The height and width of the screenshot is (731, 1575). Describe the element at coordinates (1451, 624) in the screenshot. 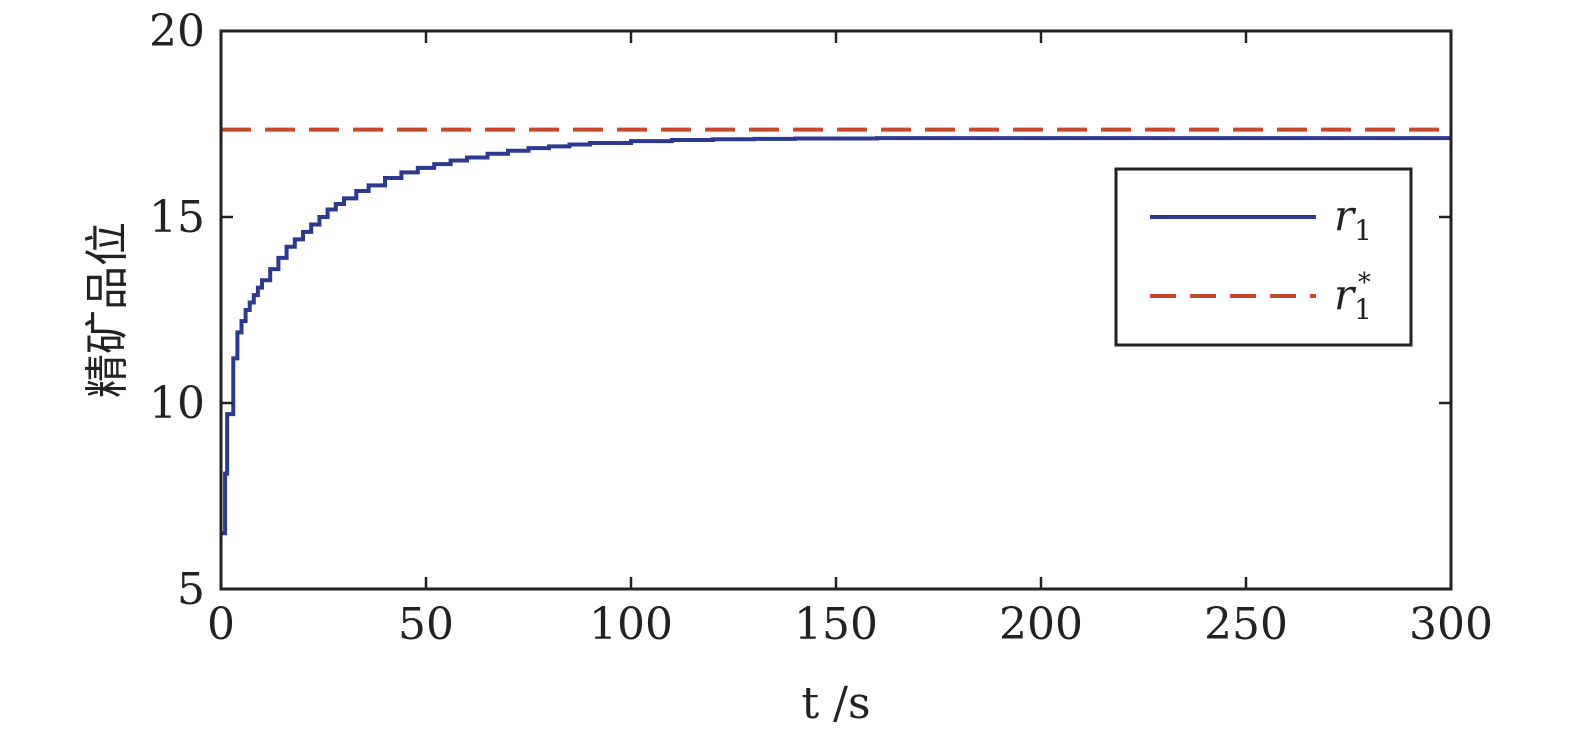

I see `x-tick-label: 300` at that location.